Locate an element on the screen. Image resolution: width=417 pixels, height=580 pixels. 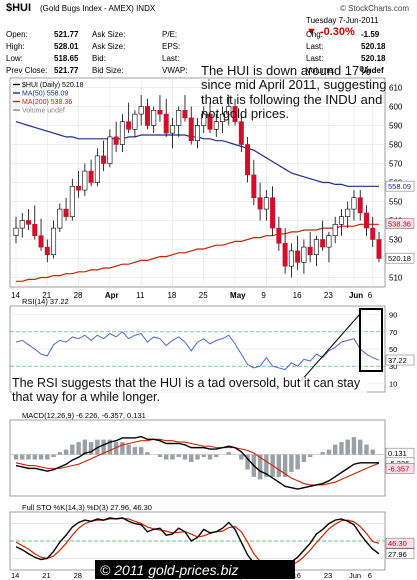
quote-cell: Bid: is located at coordinates (99, 58).